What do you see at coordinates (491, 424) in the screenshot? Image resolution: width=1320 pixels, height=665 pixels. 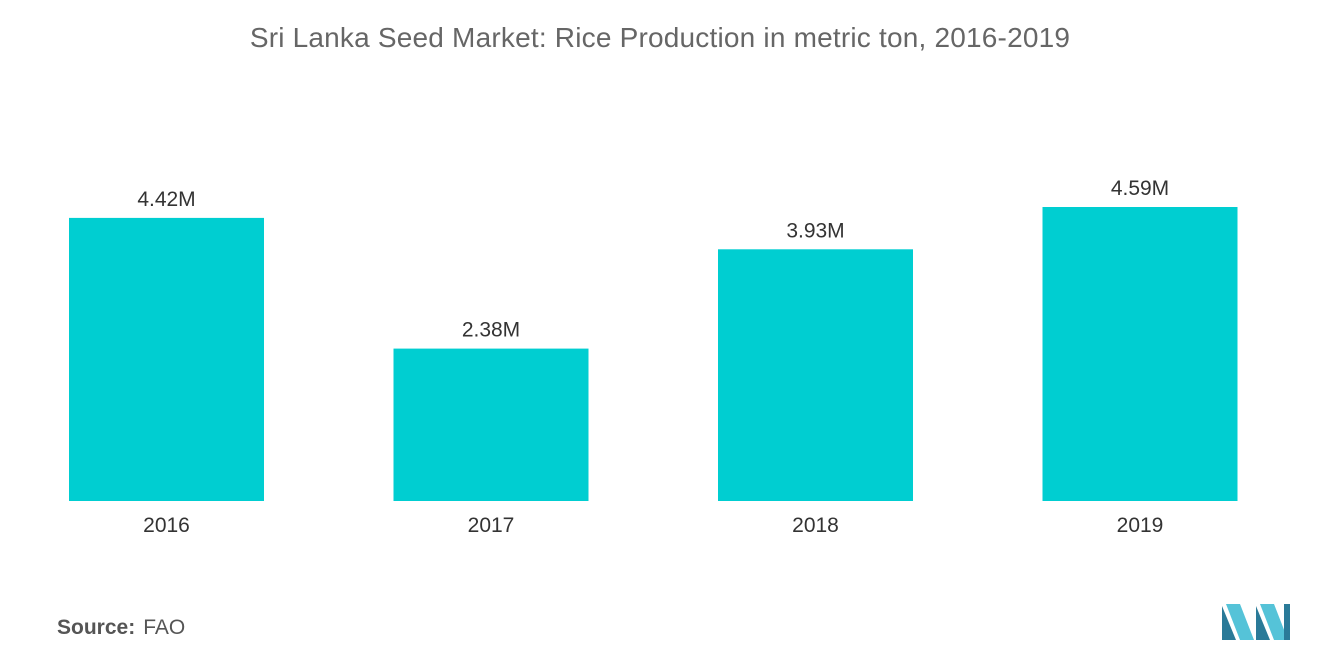 I see `bar-2017` at bounding box center [491, 424].